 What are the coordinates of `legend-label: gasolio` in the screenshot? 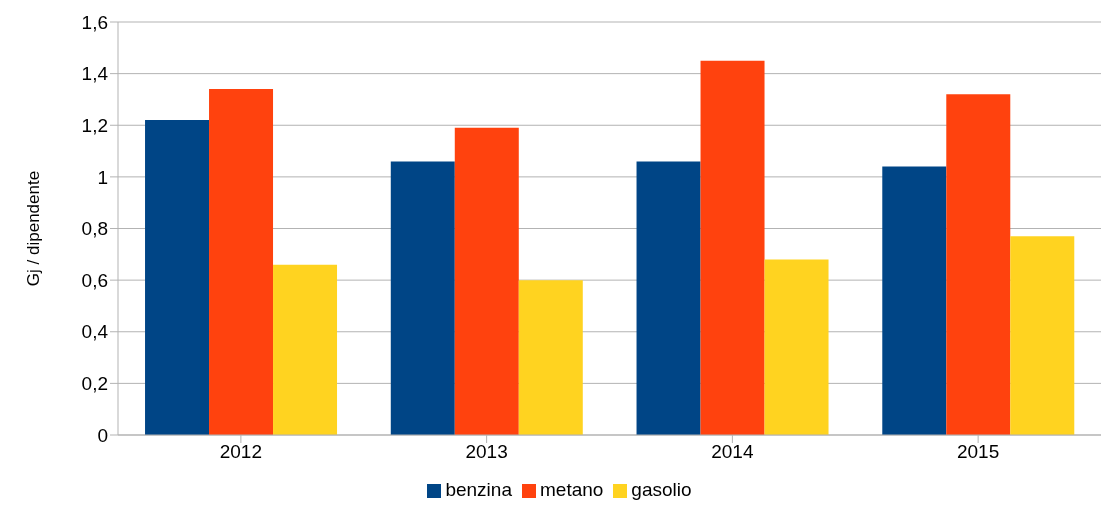 It's located at (661, 489).